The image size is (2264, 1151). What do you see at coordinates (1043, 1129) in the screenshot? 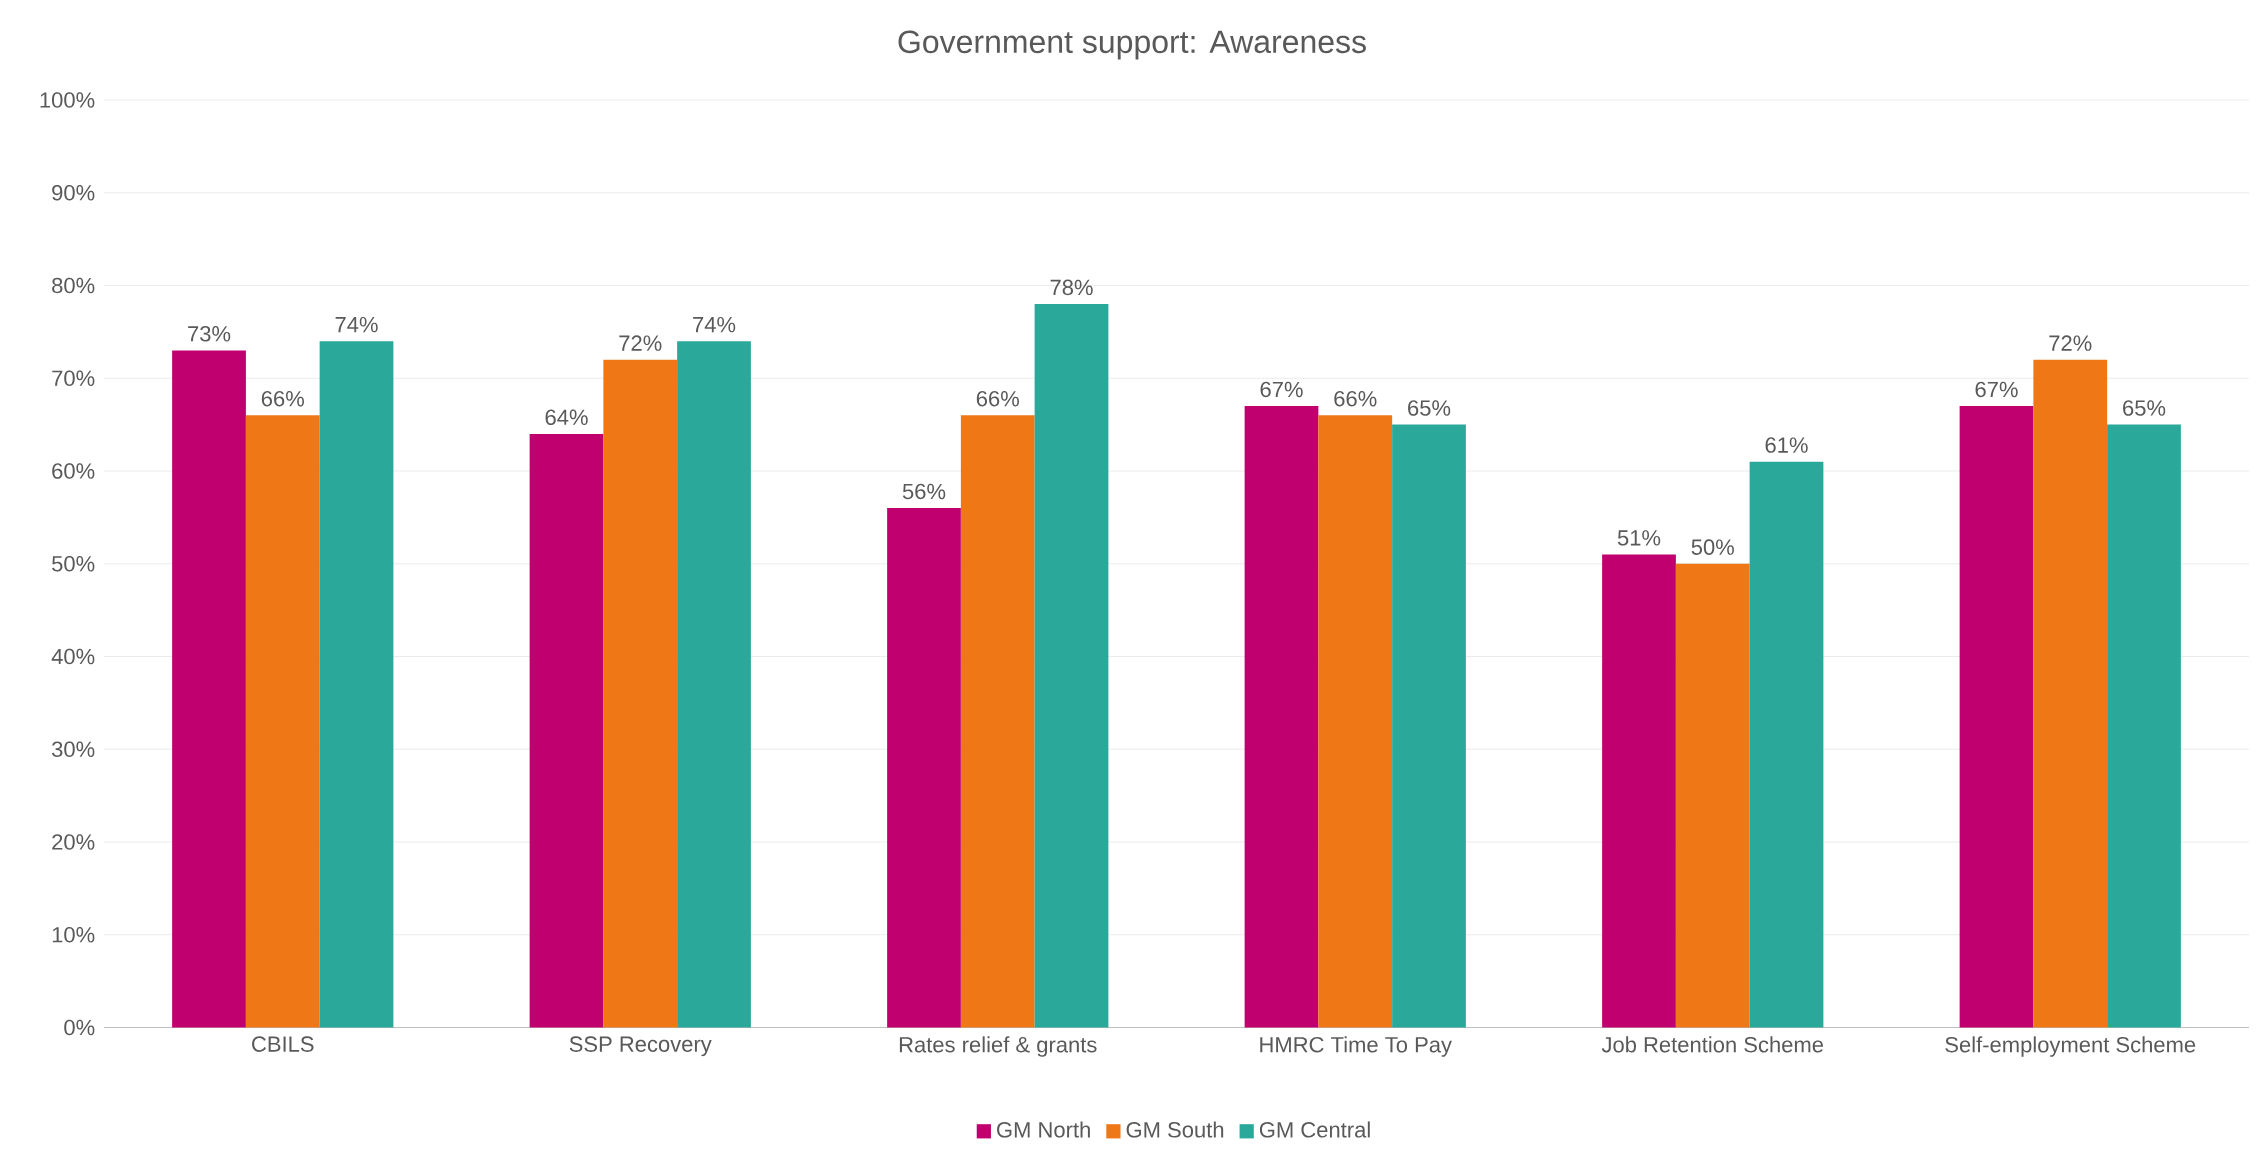
I see `legend-label: GM North` at bounding box center [1043, 1129].